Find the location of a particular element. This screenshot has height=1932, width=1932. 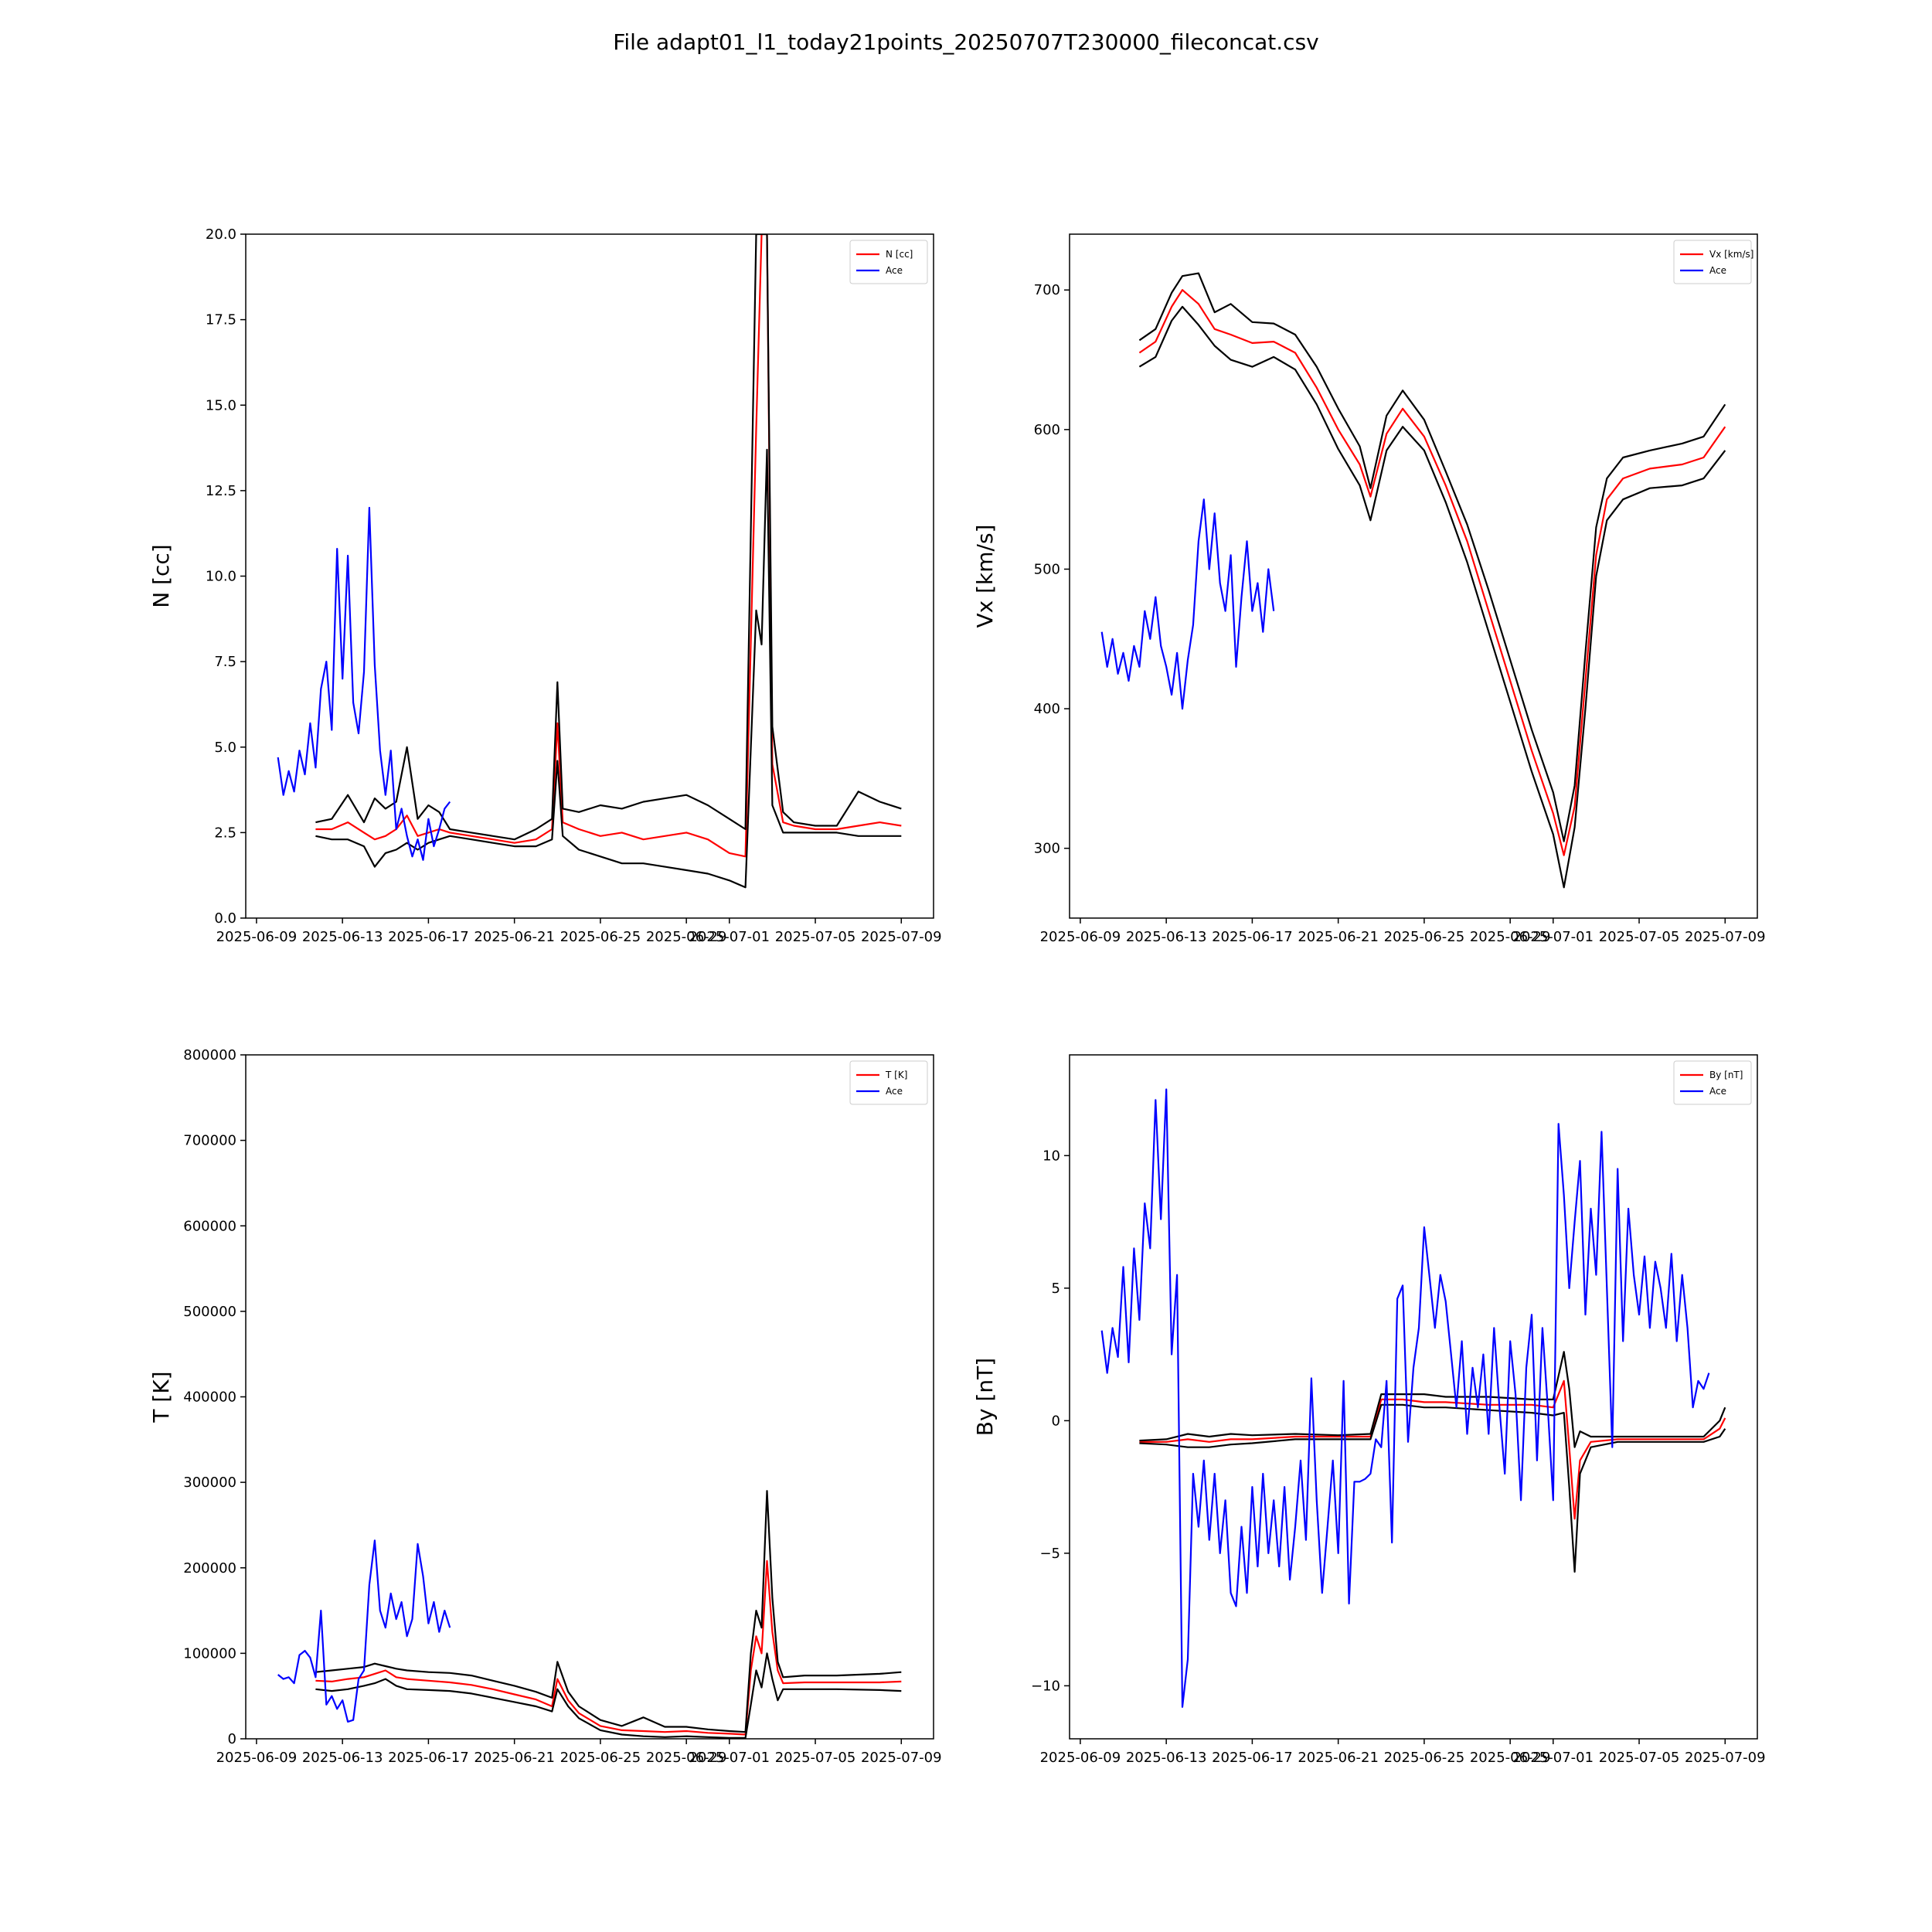

y-axis-label: N [cc] is located at coordinates (161, 575).